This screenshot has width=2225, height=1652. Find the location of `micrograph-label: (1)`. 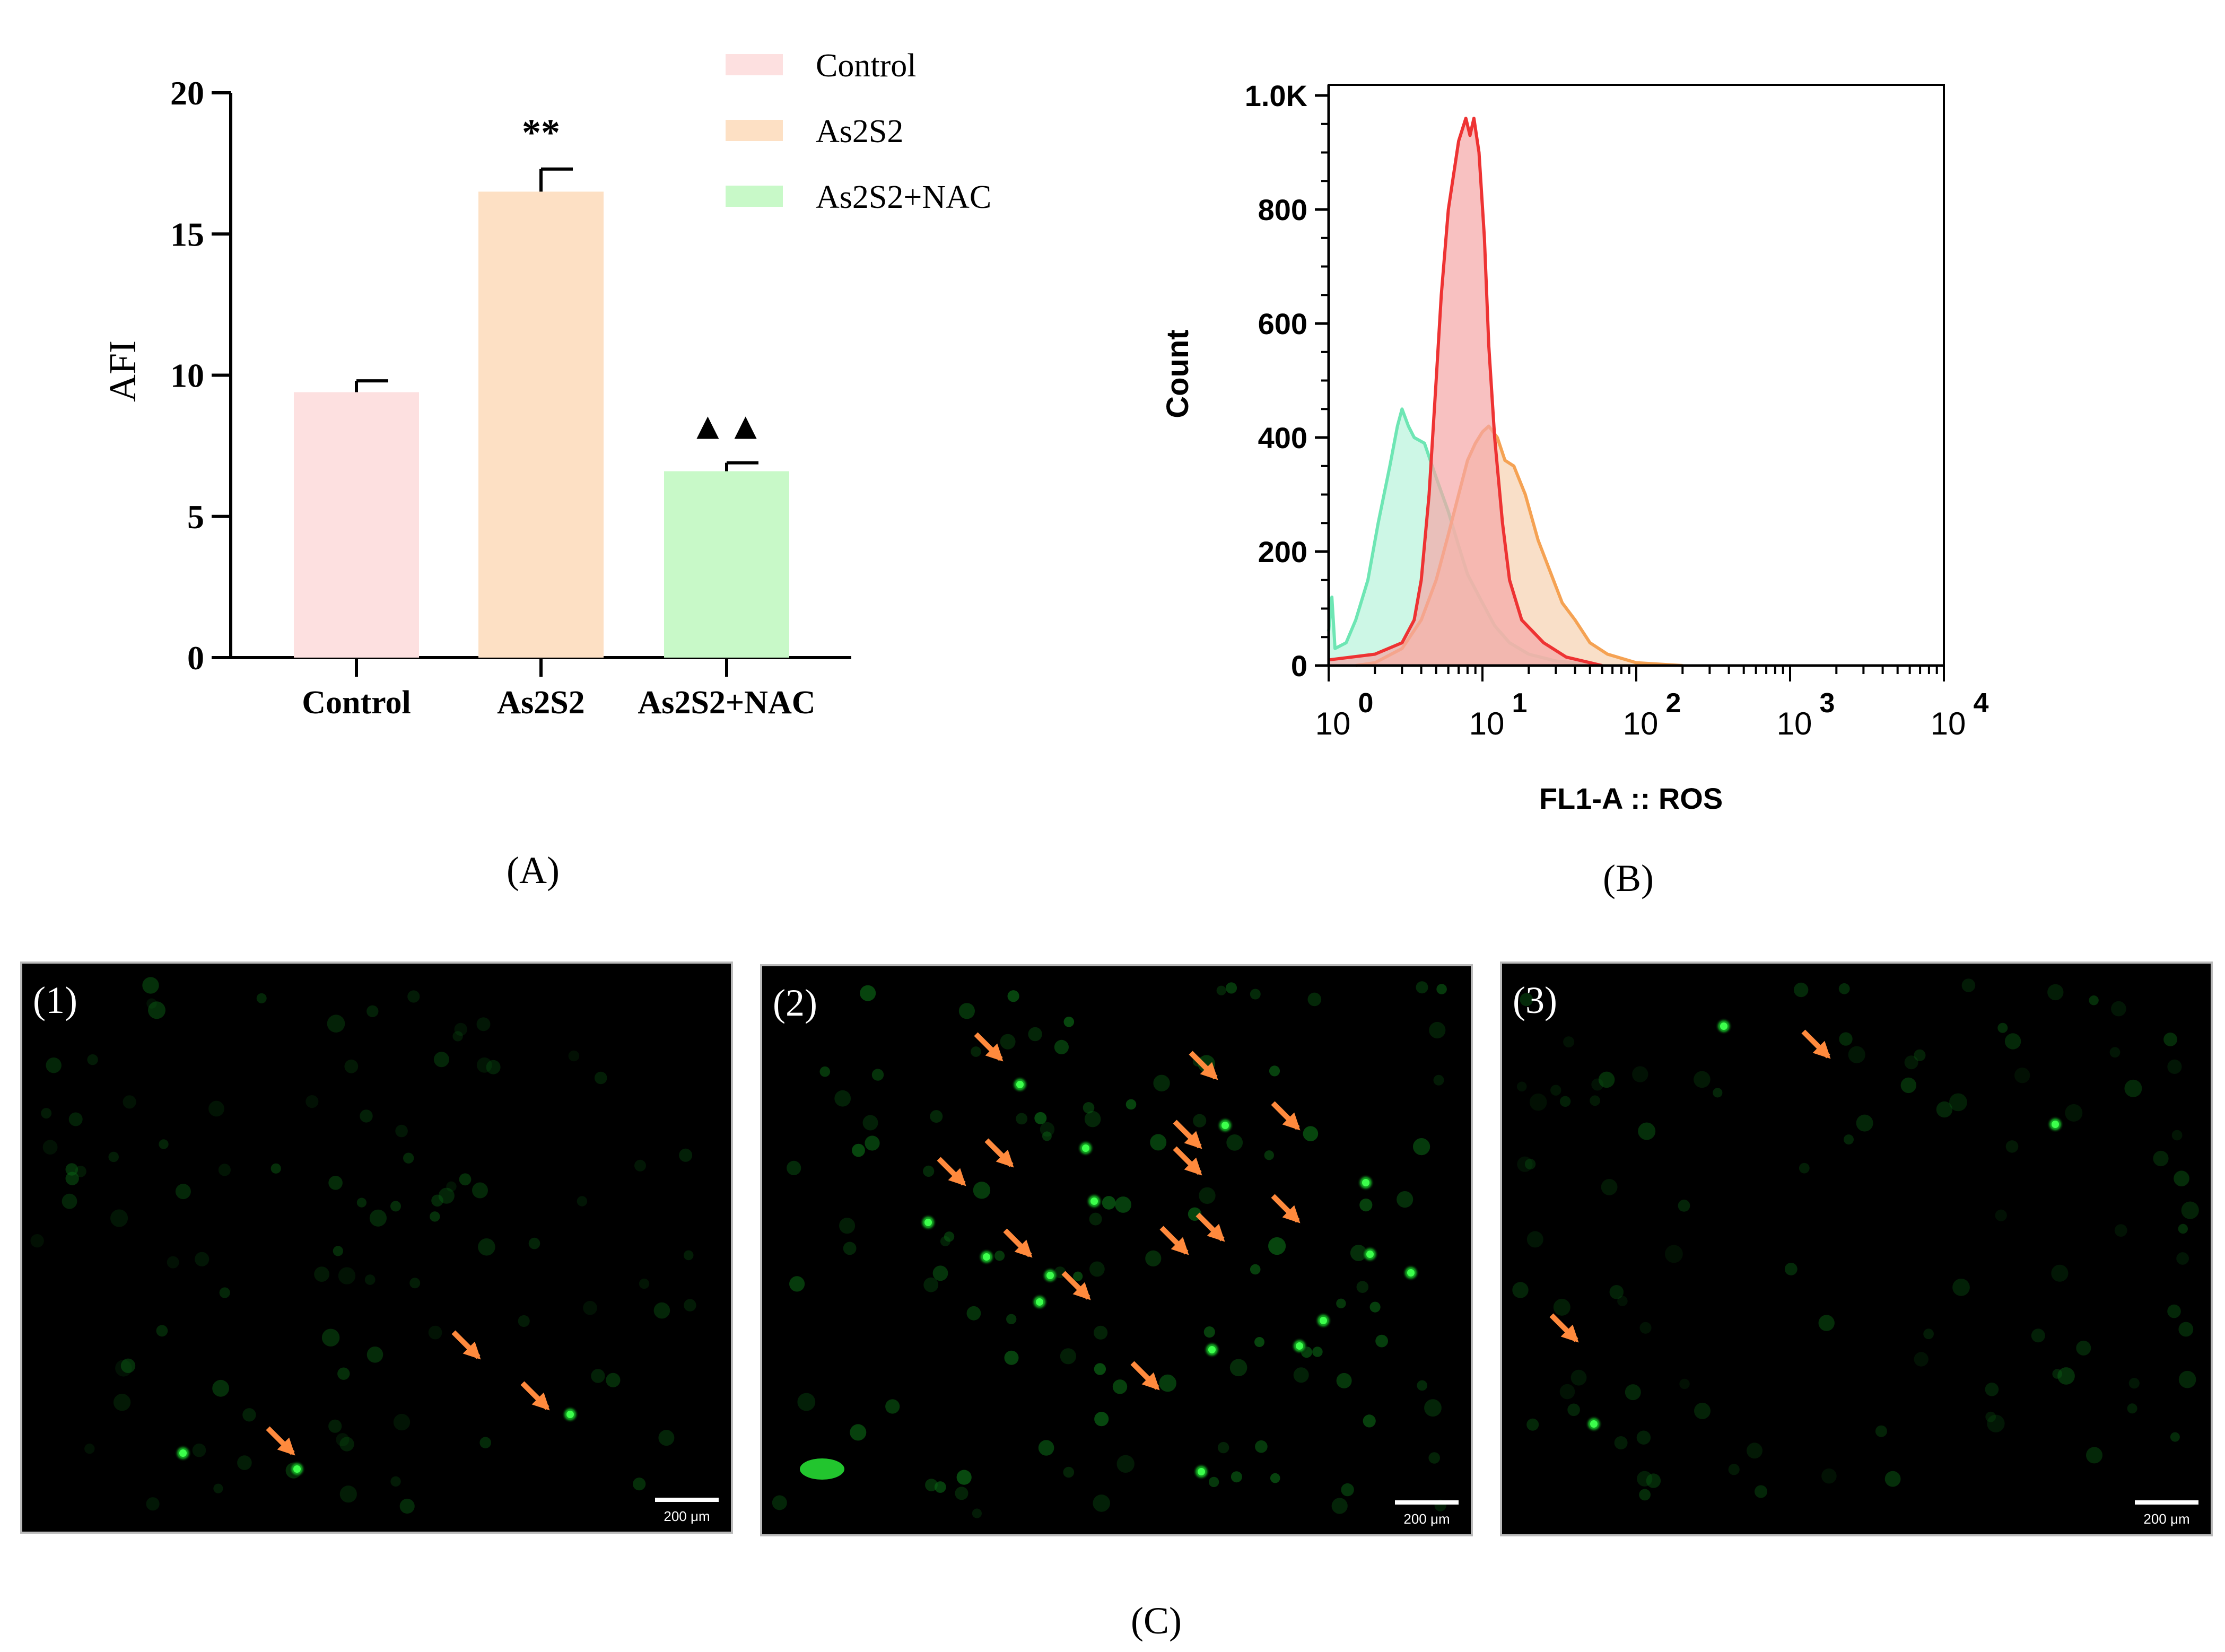

micrograph-label: (1) is located at coordinates (55, 1000).